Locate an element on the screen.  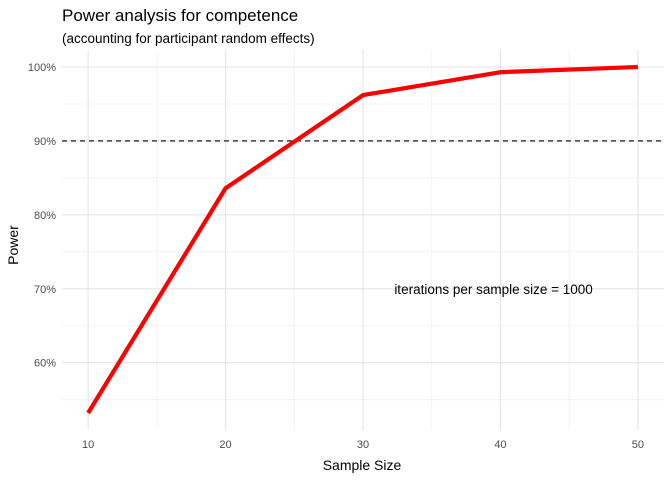
x-tick-label: 50 is located at coordinates (638, 445).